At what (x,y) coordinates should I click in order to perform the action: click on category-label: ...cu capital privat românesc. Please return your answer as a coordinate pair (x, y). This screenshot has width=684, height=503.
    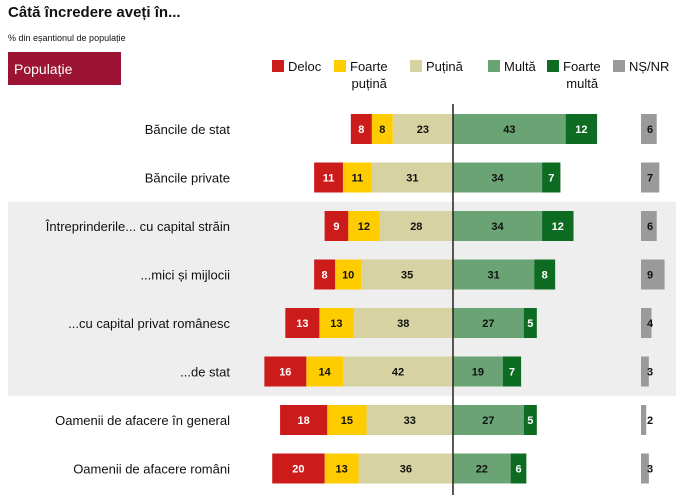
    Looking at the image, I should click on (149, 323).